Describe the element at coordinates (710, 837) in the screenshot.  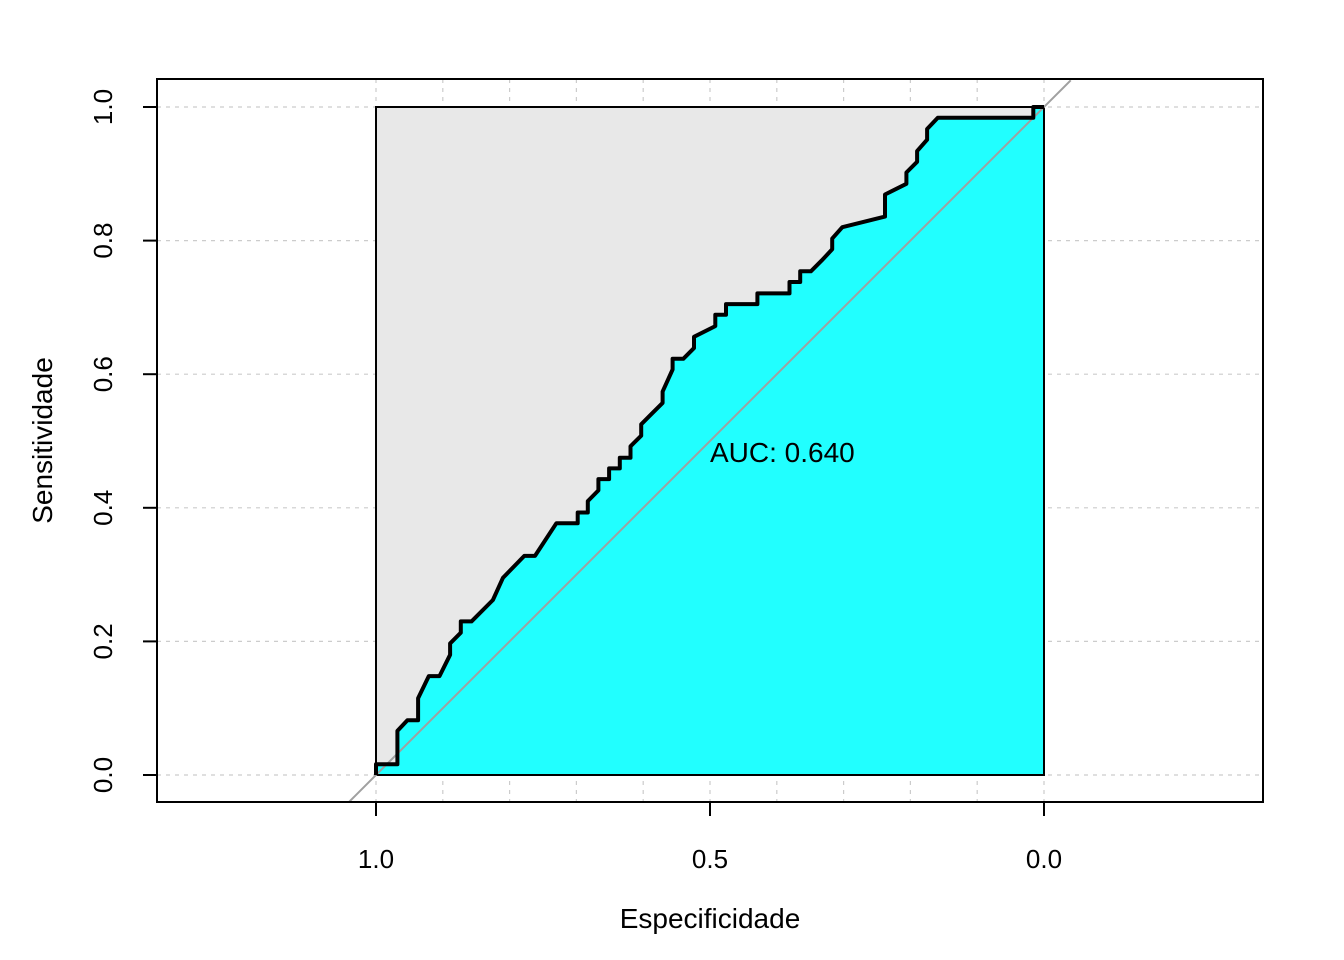
I see `x-axis: 1.0 0.5 0.0` at that location.